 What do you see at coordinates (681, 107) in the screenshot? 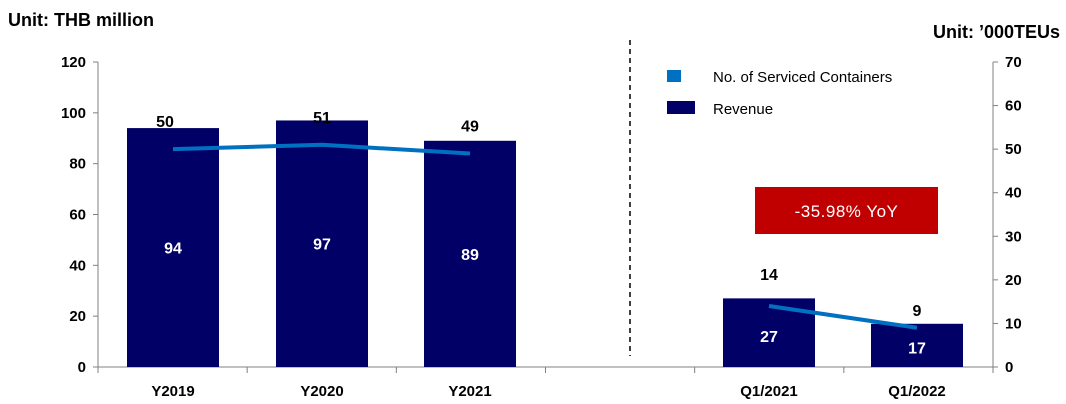
I see `legend-swatch-revenue` at bounding box center [681, 107].